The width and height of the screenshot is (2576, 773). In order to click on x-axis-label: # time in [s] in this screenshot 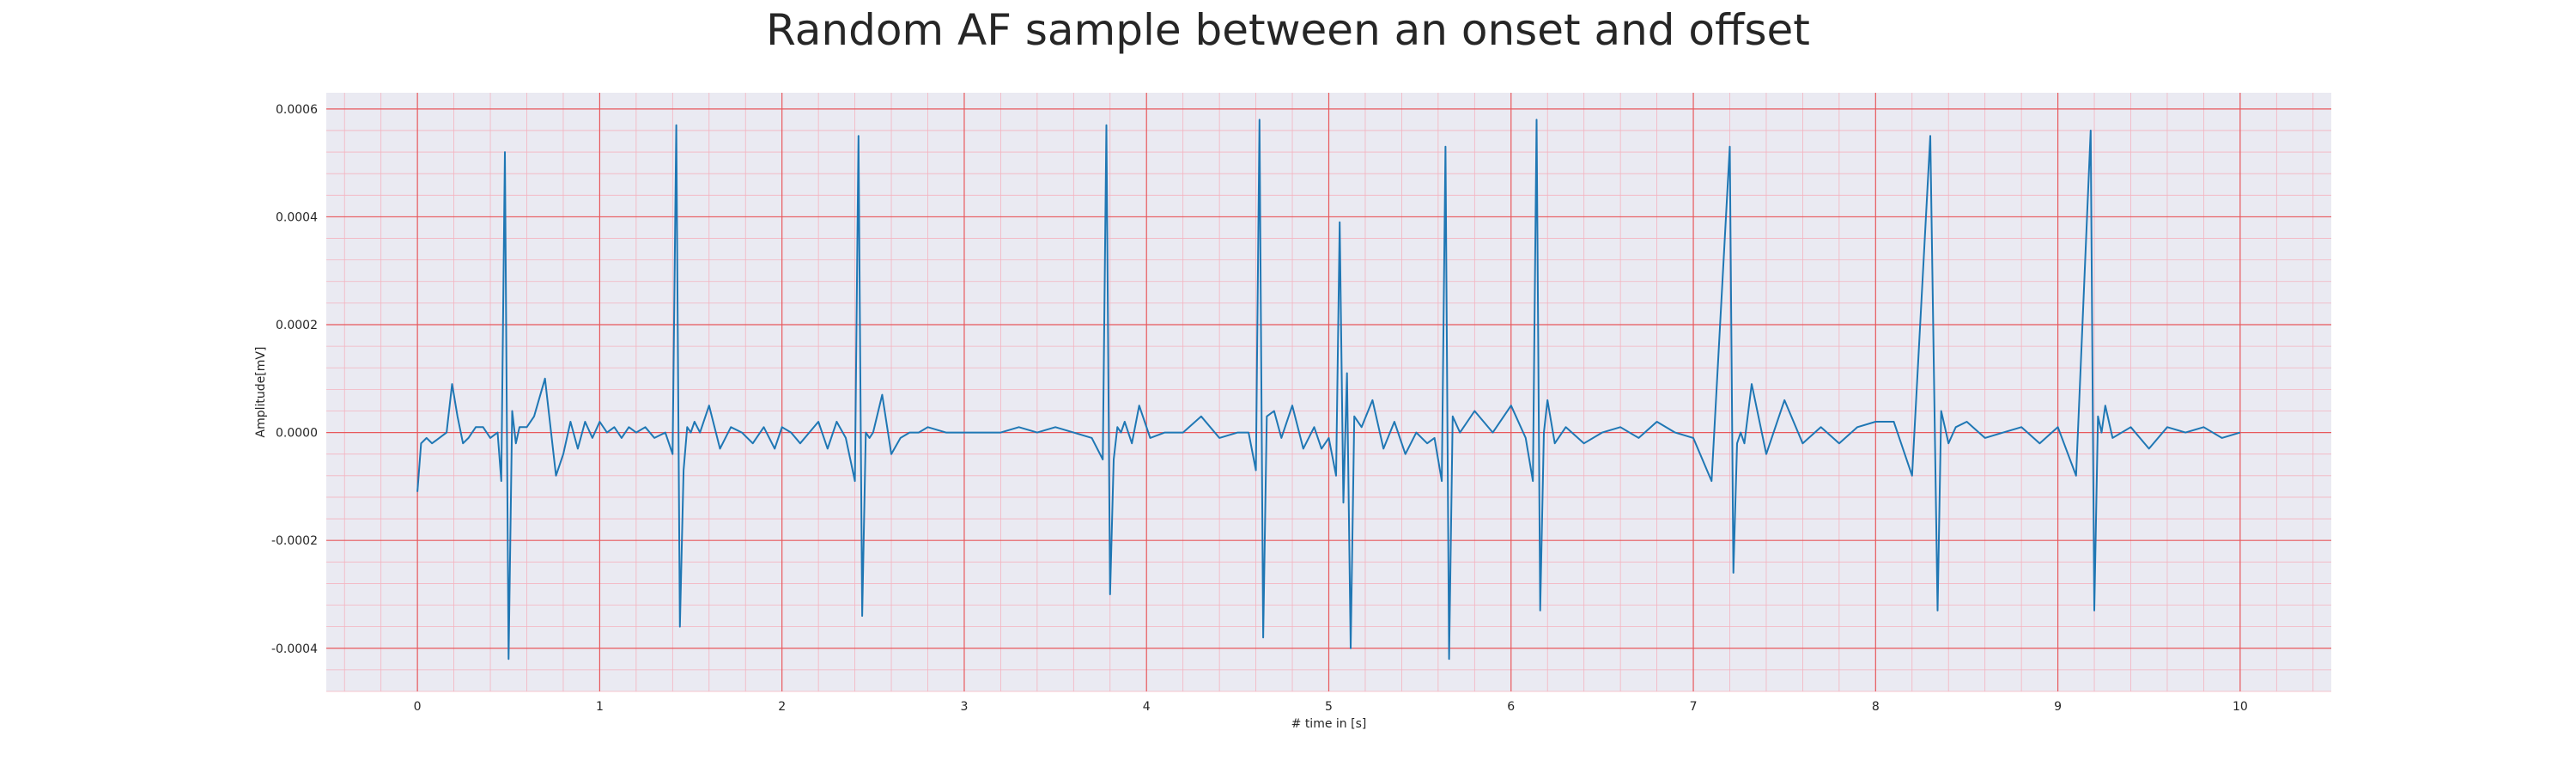, I will do `click(1329, 724)`.